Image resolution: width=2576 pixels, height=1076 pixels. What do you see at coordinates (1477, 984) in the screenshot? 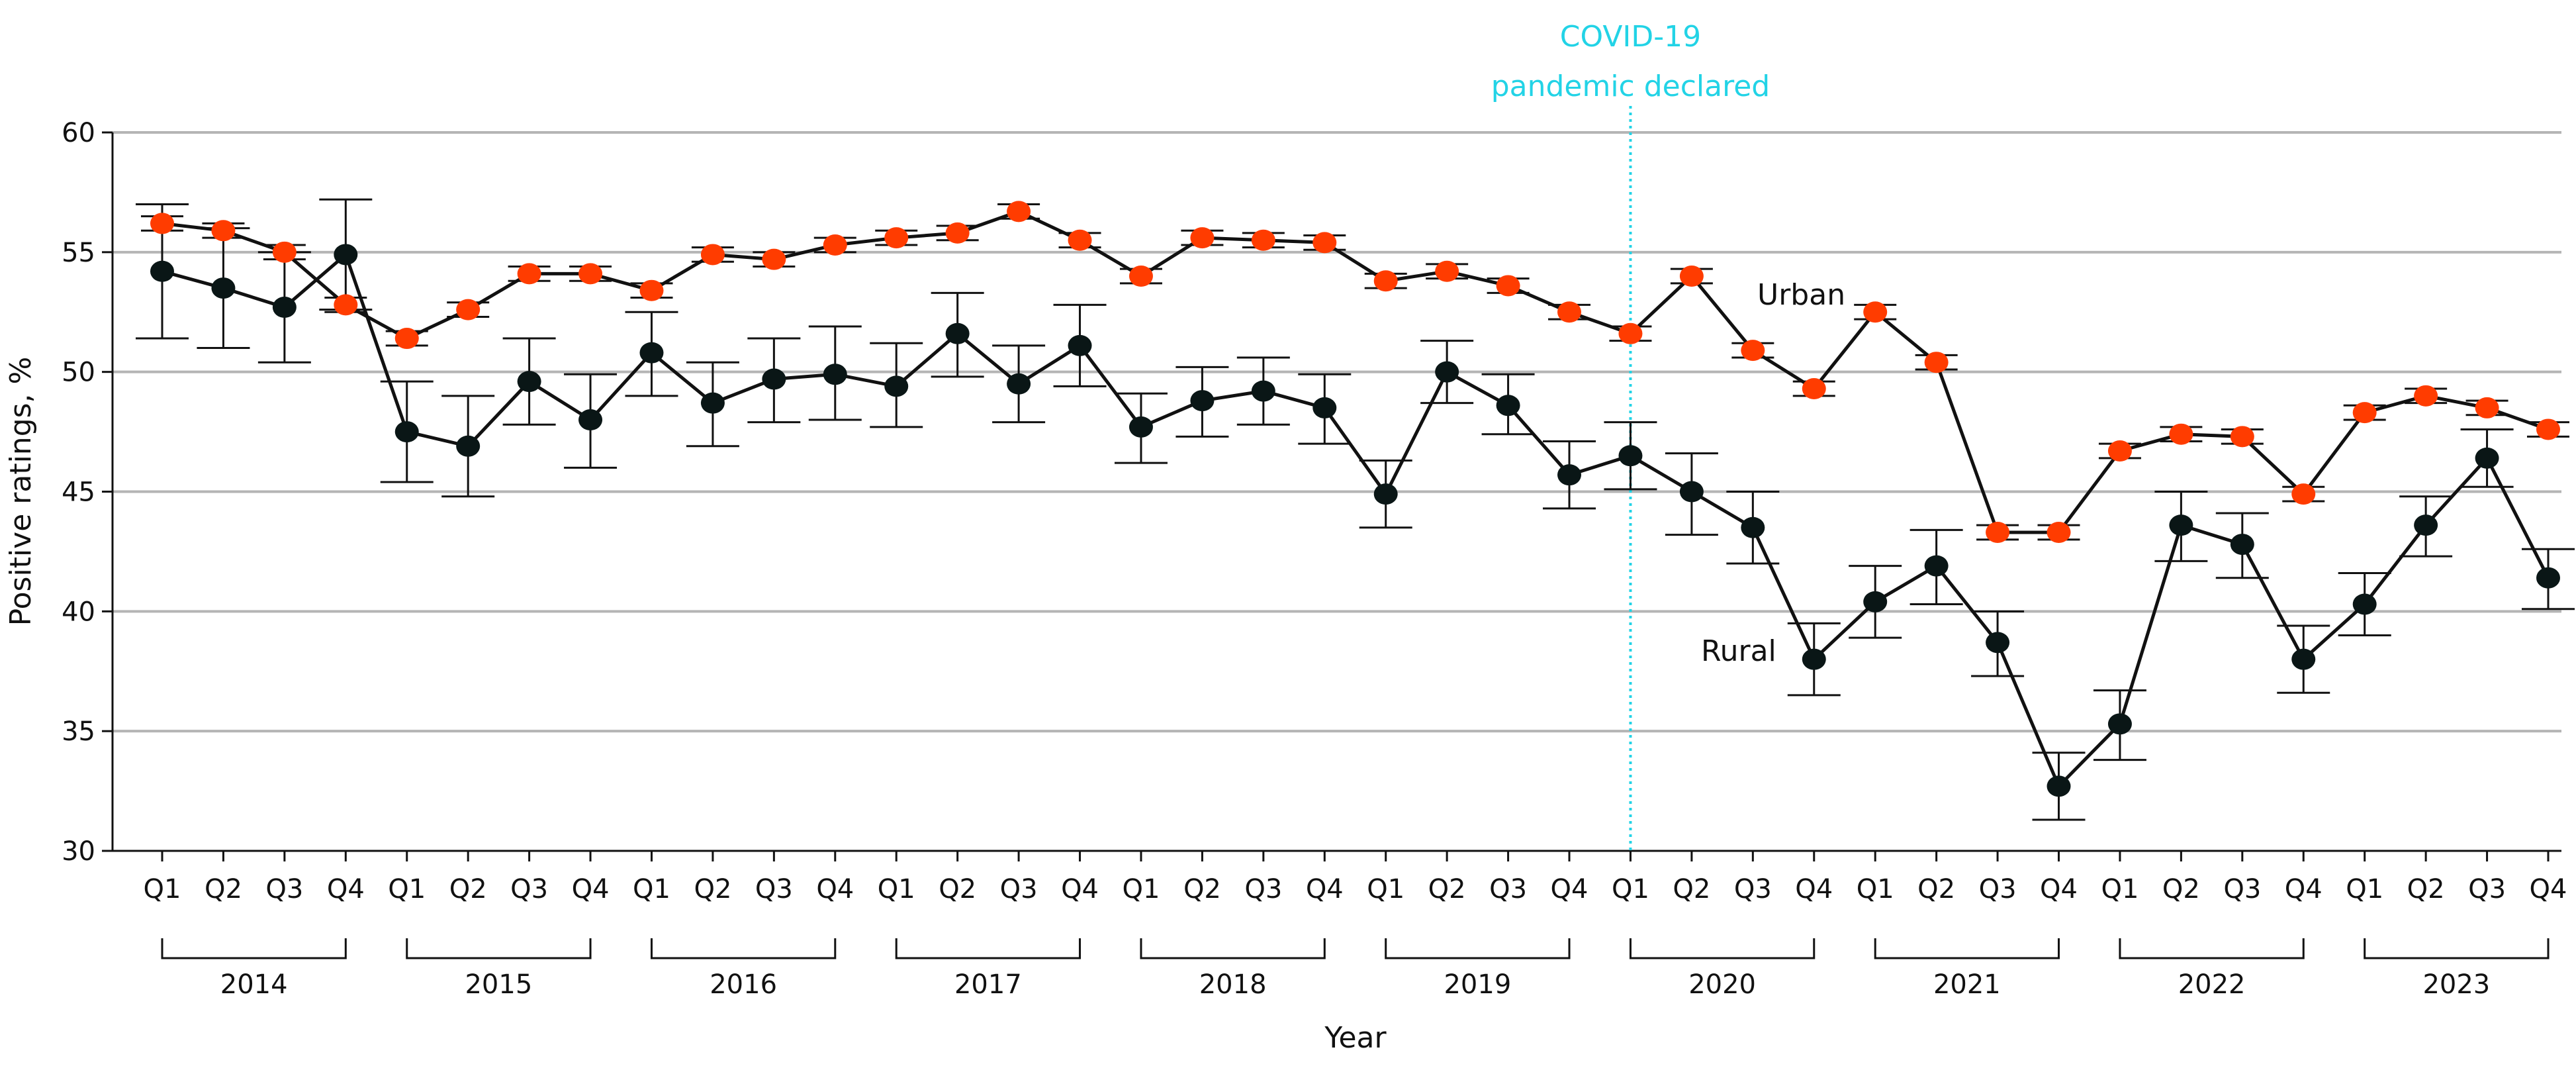
I see `year-label: 2019` at bounding box center [1477, 984].